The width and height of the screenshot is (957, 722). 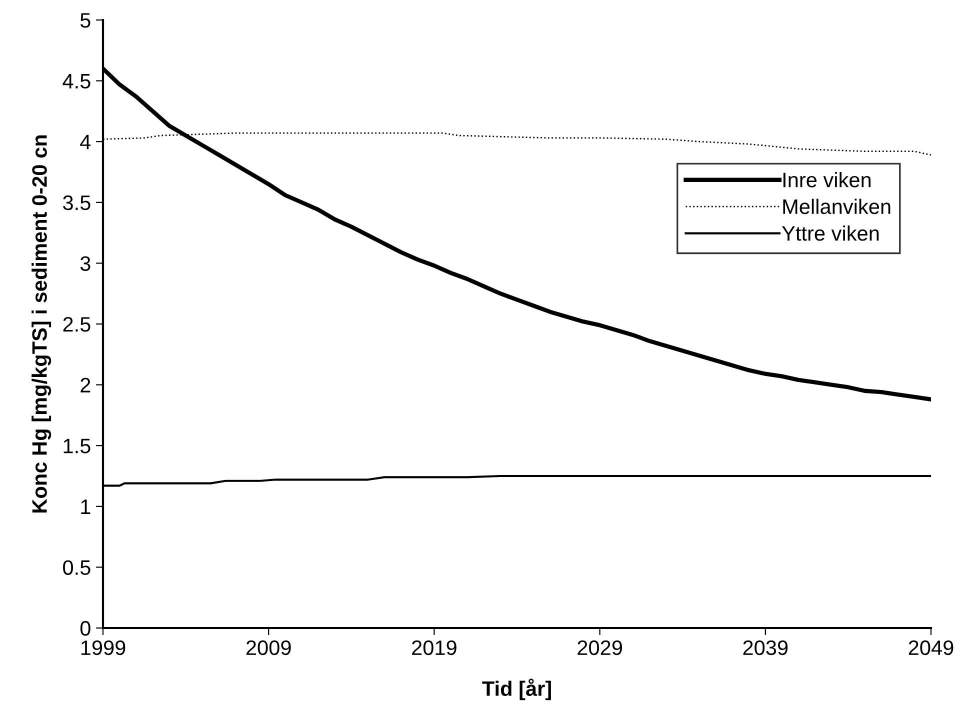 What do you see at coordinates (600, 648) in the screenshot?
I see `x-tick-label: 2029` at bounding box center [600, 648].